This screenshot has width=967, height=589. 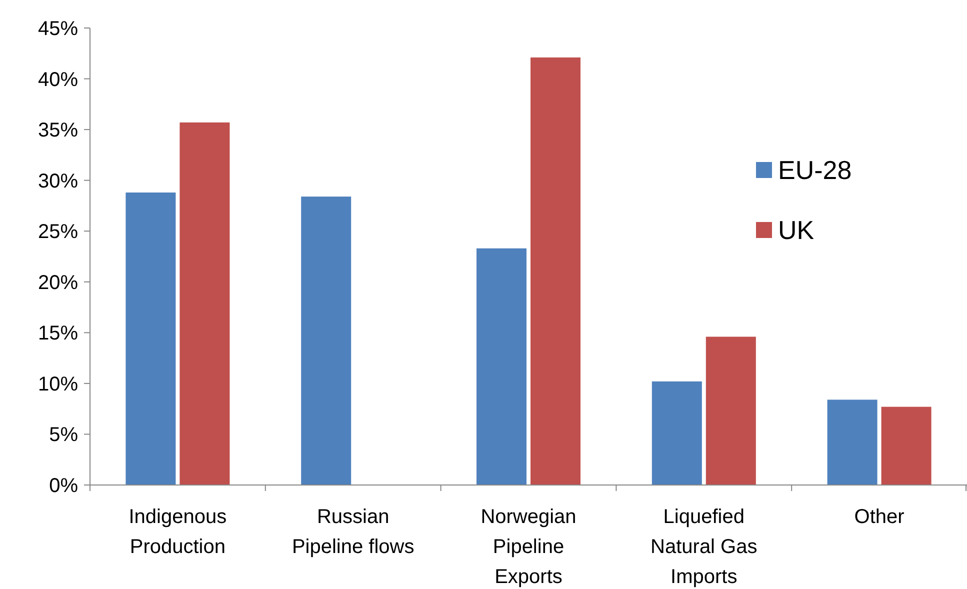 What do you see at coordinates (58, 232) in the screenshot?
I see `y-tick-label: 25%` at bounding box center [58, 232].